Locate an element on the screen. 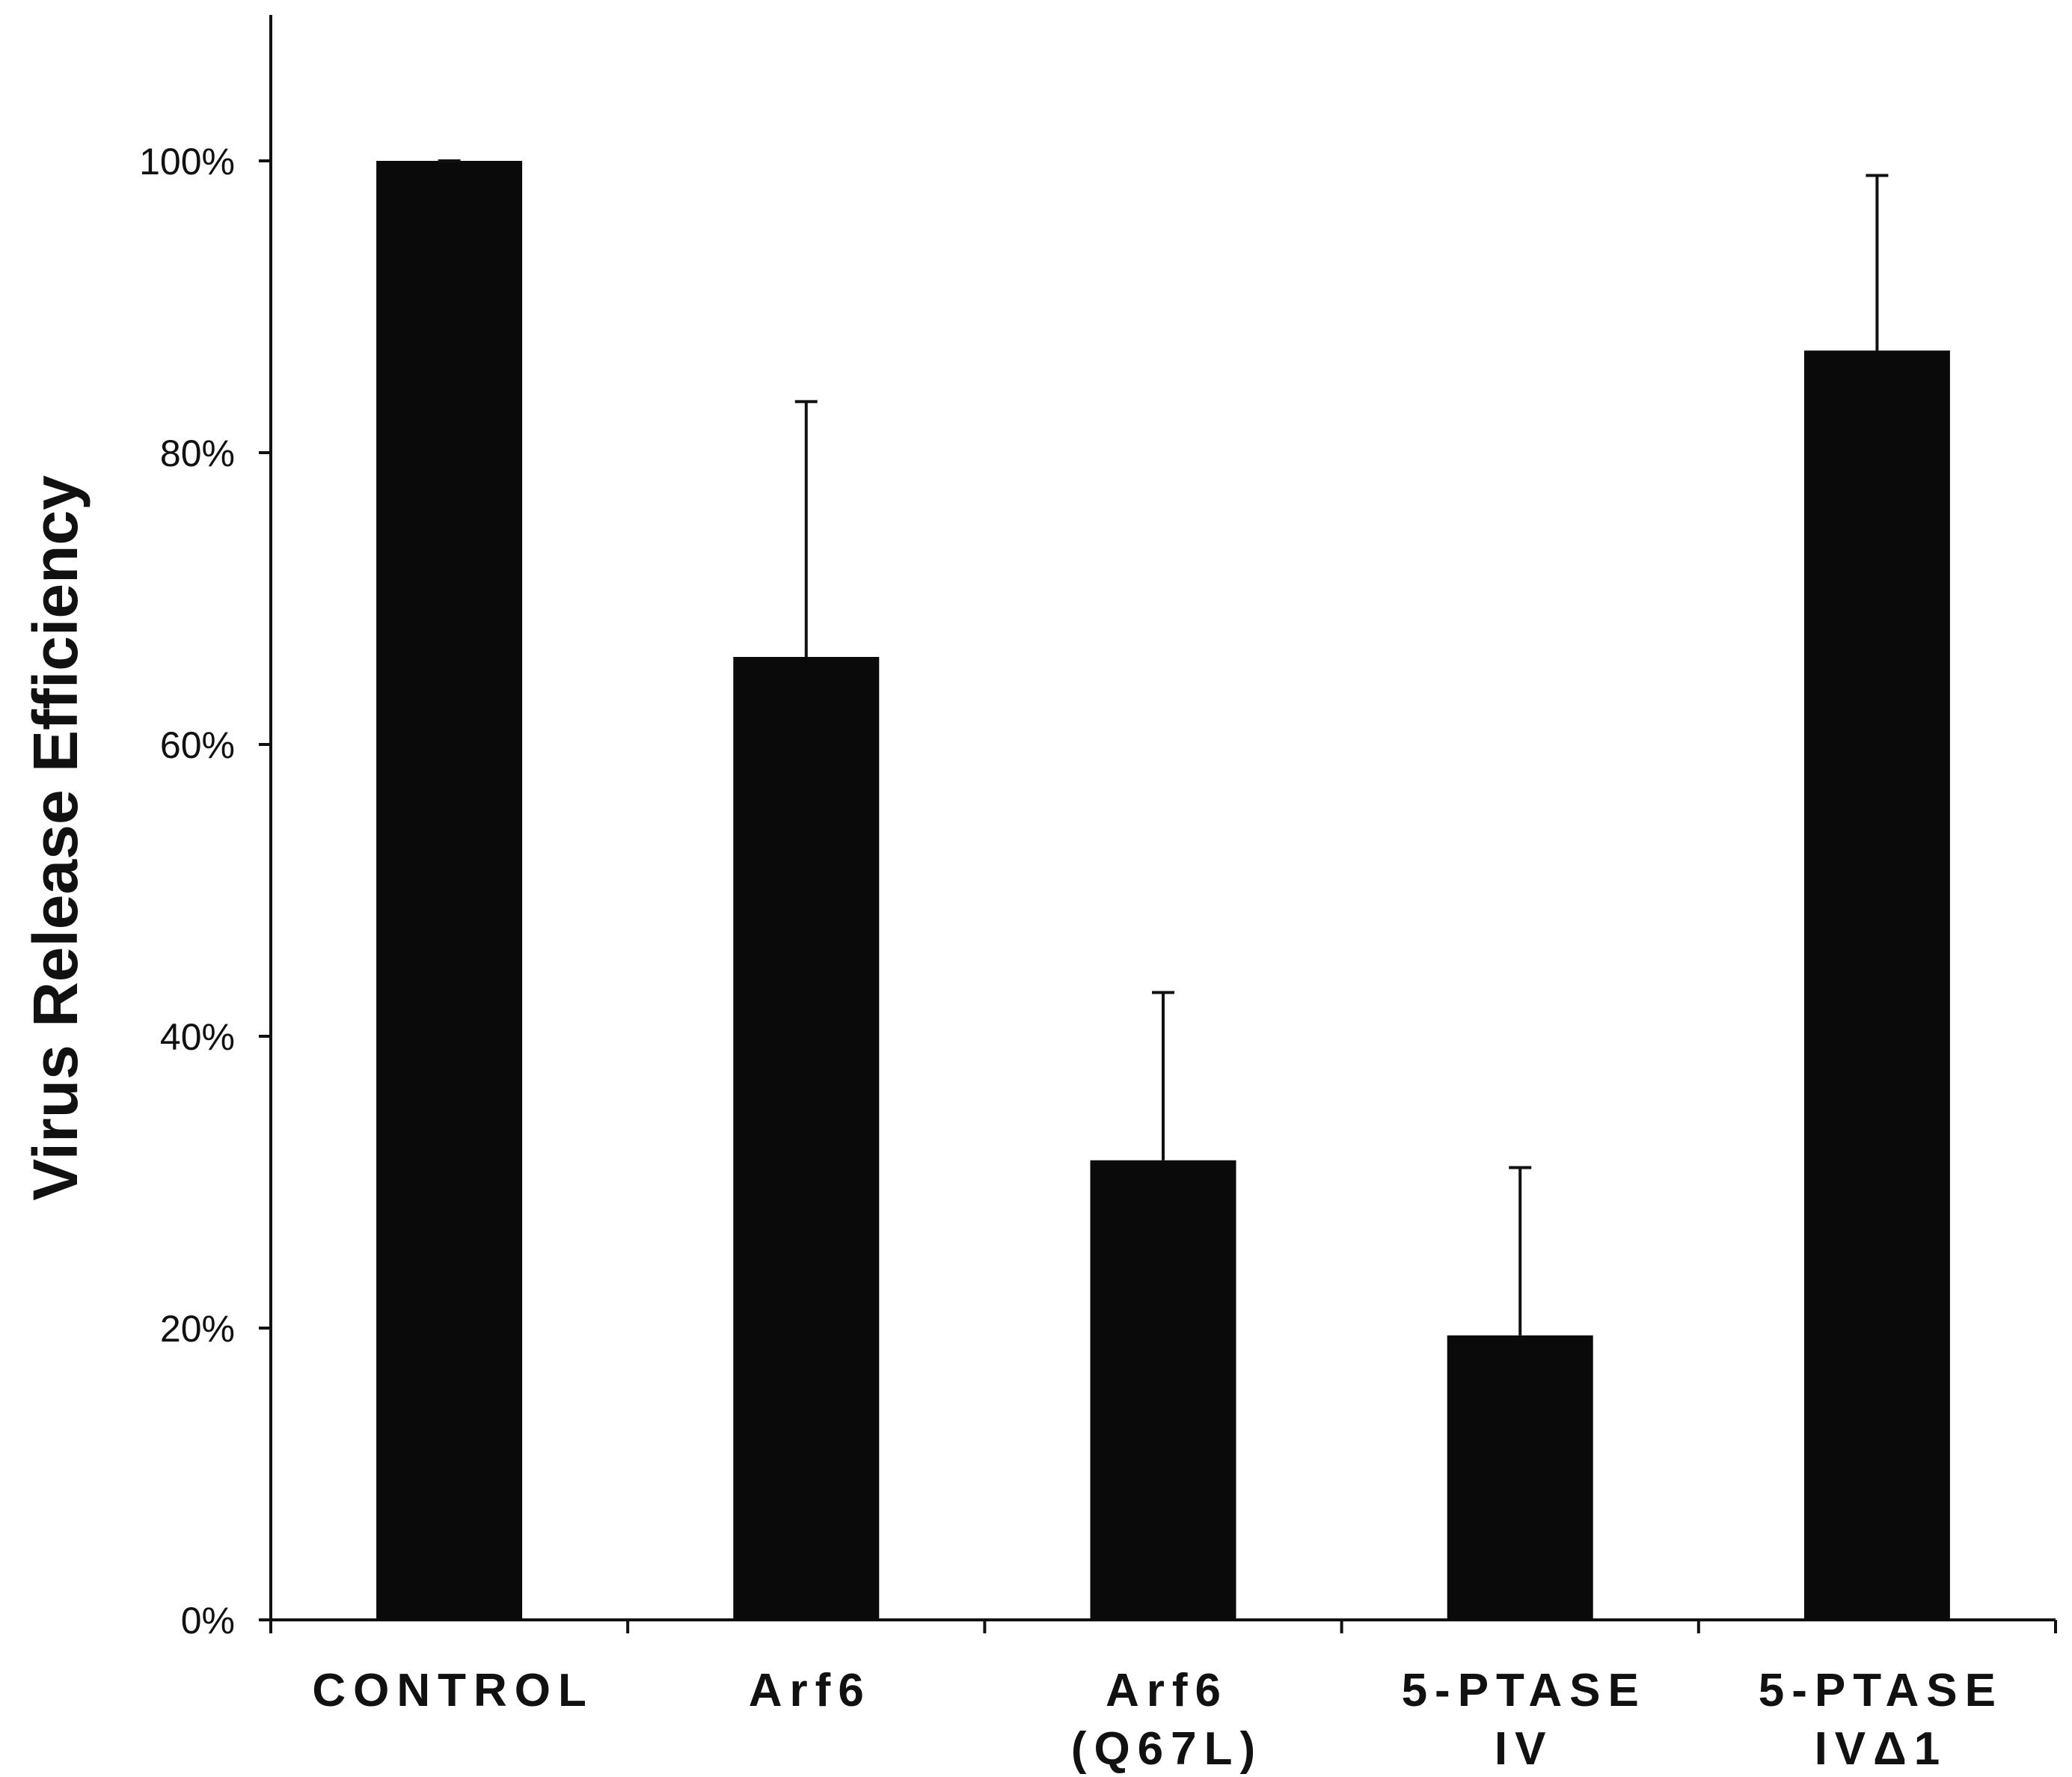  y-tick-label: 100% is located at coordinates (187, 162).